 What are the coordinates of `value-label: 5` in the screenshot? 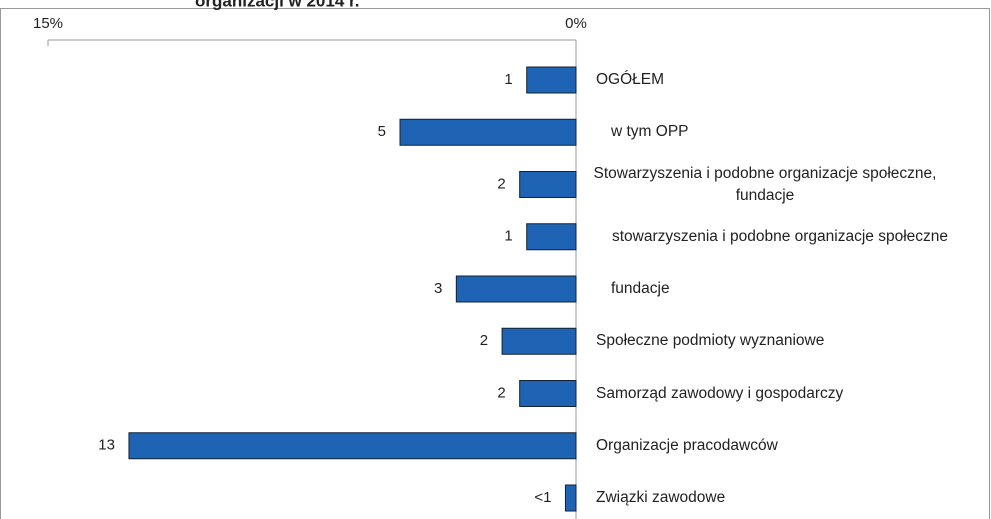 It's located at (382, 131).